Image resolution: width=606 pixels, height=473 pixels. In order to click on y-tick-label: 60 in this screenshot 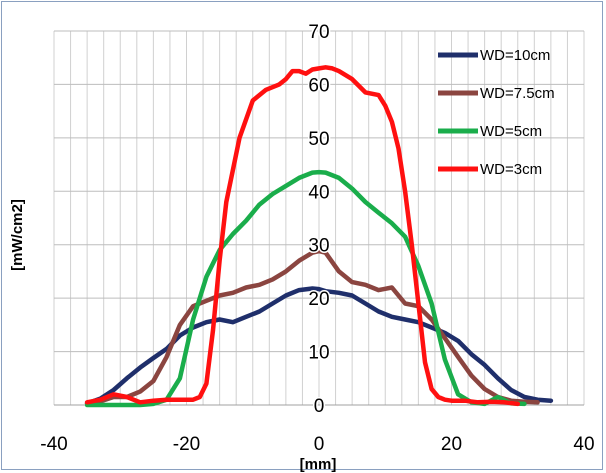, I will do `click(318, 85)`.